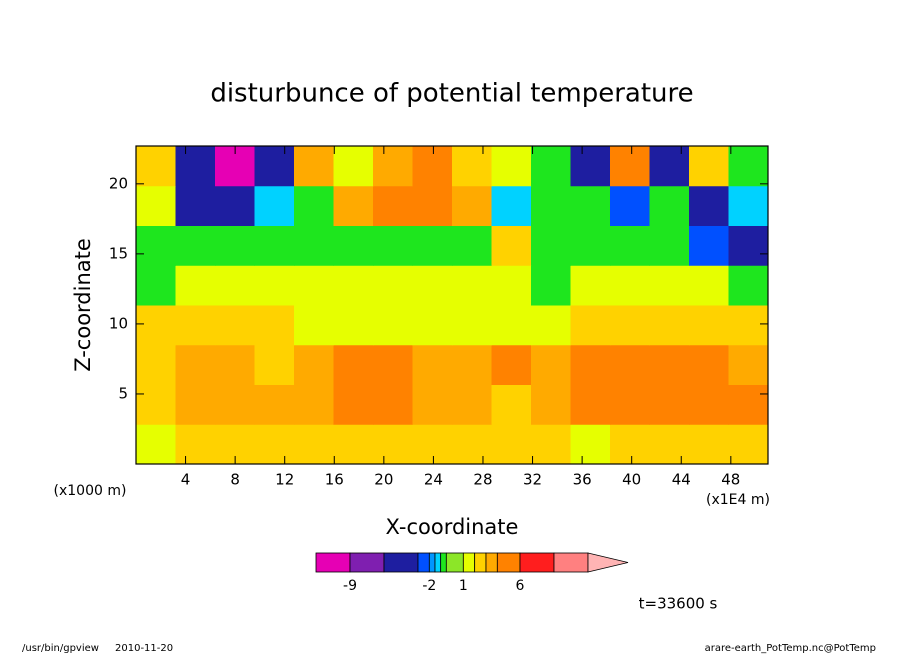 The image size is (904, 654). I want to click on x-tick-label: 36, so click(582, 480).